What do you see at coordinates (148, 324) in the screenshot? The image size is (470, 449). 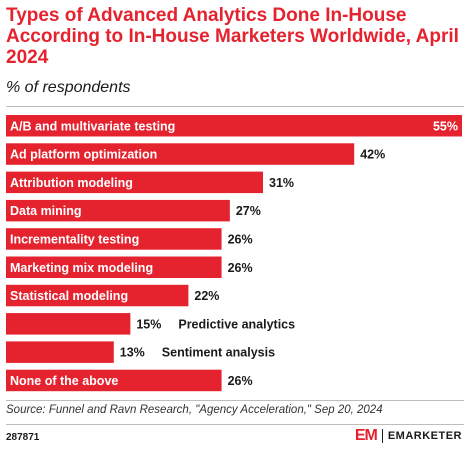 I see `value-label-7: 15%` at bounding box center [148, 324].